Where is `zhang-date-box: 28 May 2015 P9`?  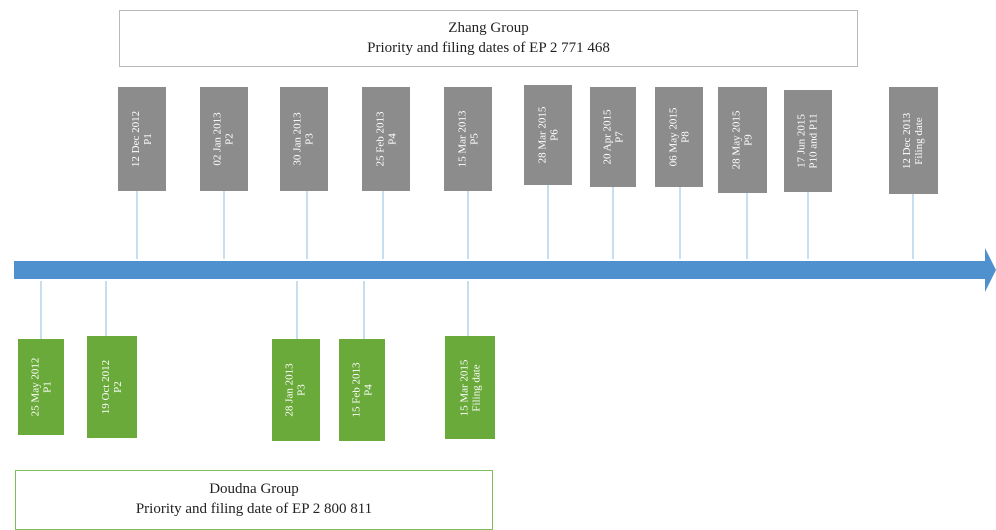
zhang-date-box: 28 May 2015 P9 is located at coordinates (742, 140).